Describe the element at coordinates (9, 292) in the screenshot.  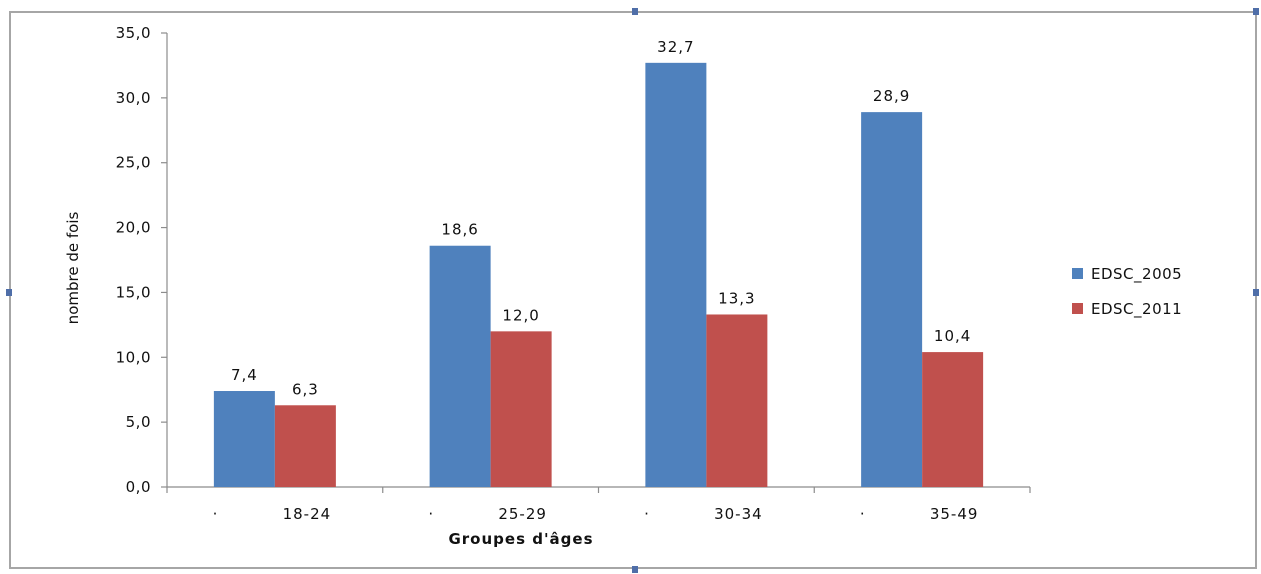
I see `resize-handle-left` at that location.